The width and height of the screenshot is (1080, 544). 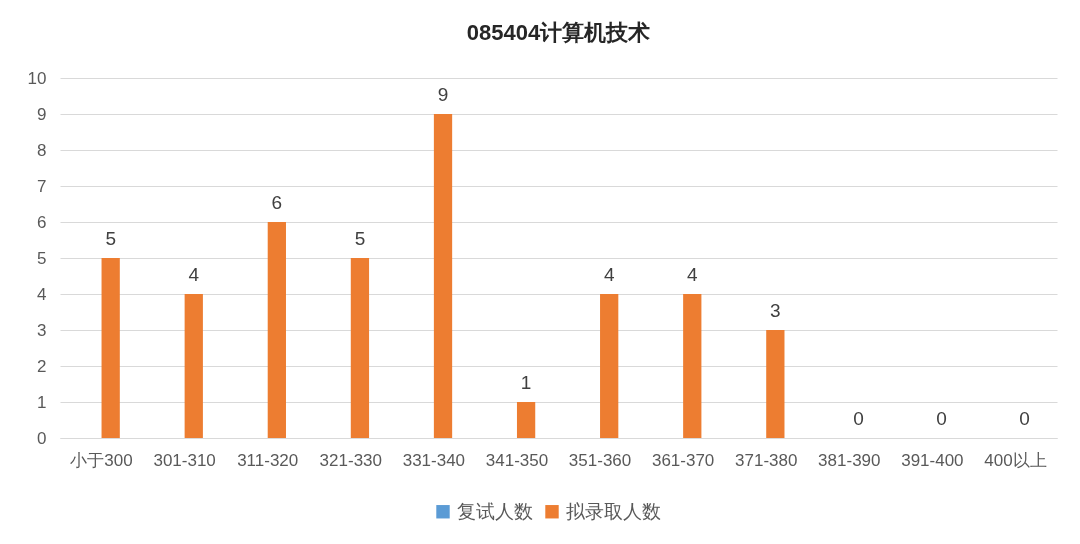 I want to click on y-tick-label: 6, so click(x=42, y=222).